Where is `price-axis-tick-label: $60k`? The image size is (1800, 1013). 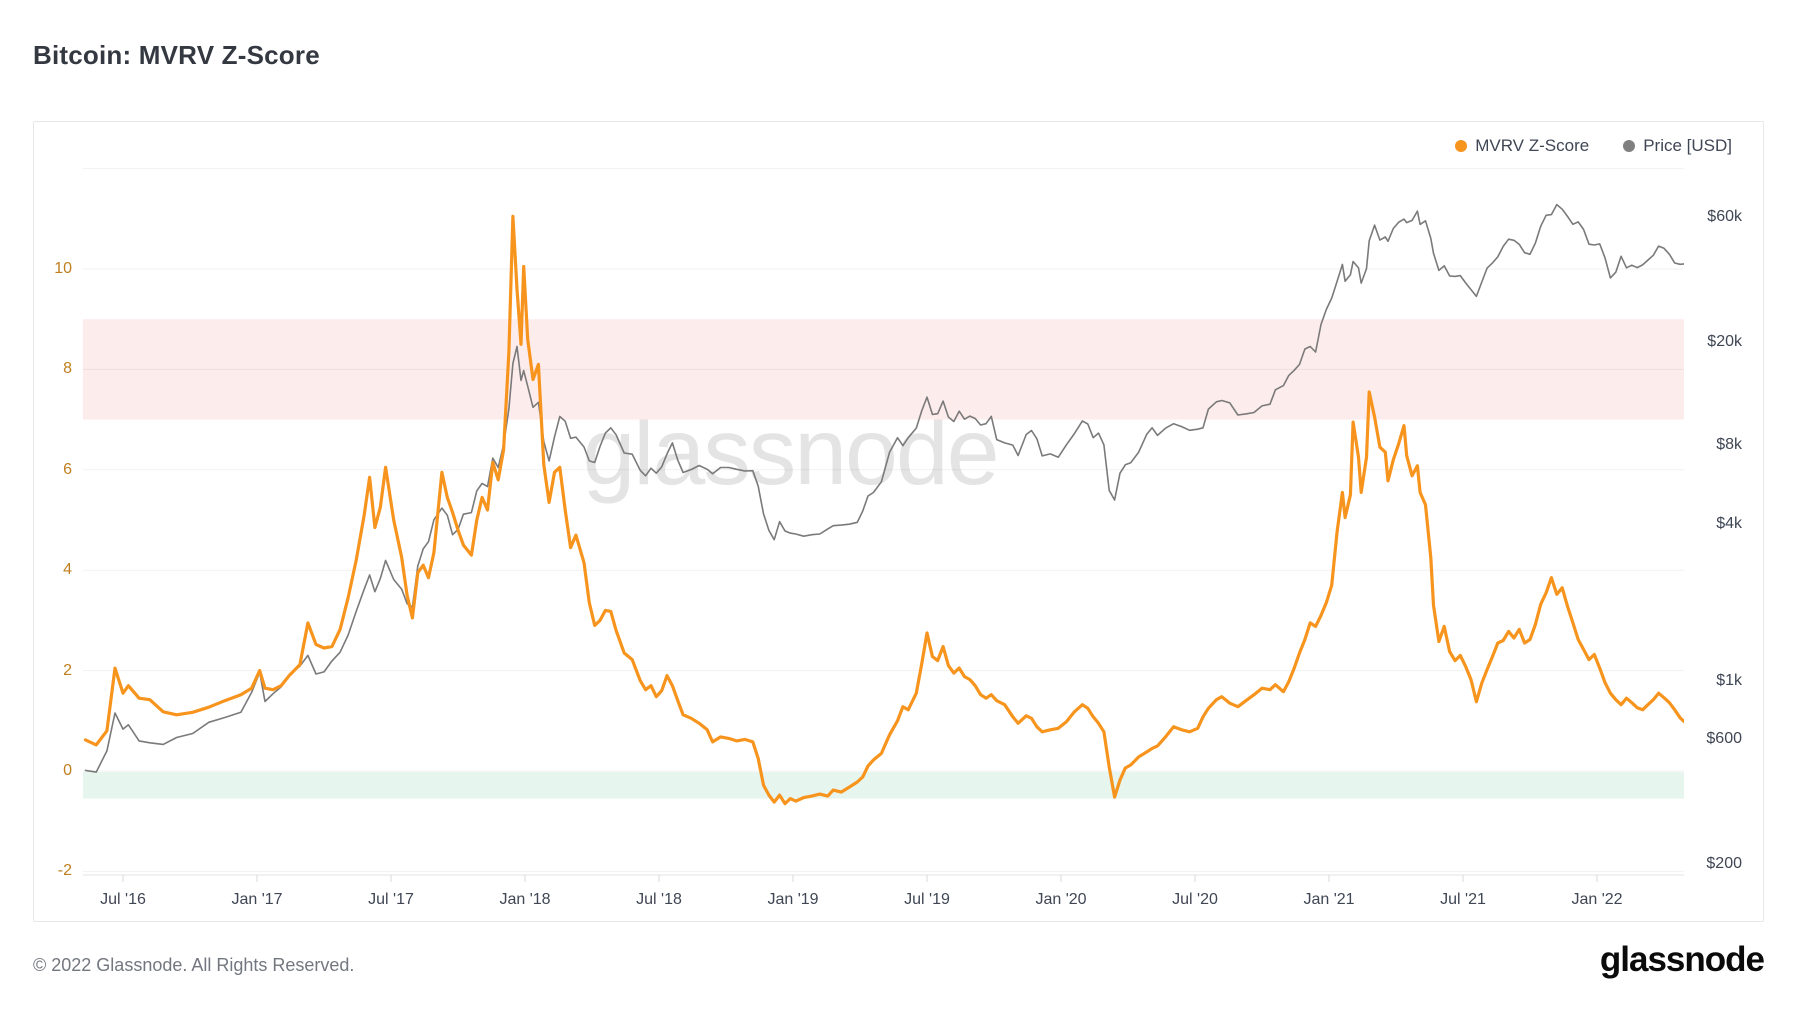
price-axis-tick-label: $60k is located at coordinates (1724, 216).